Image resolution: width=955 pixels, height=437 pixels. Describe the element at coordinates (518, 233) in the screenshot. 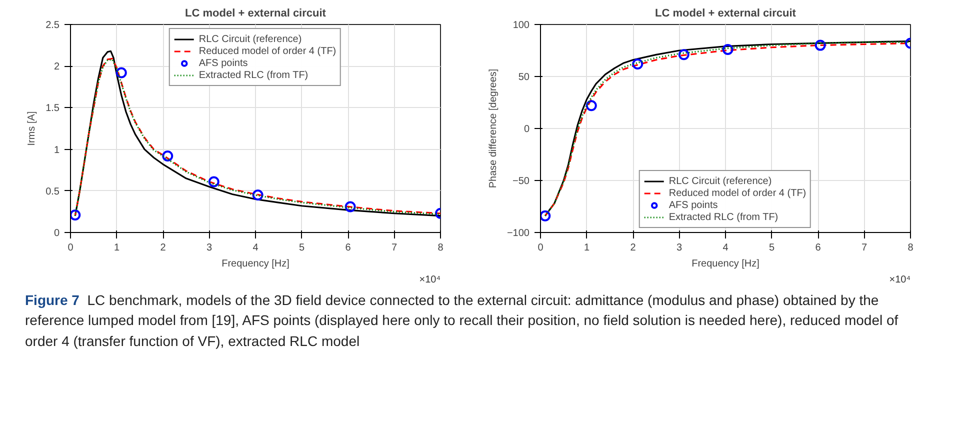

I see `y-tick-label: −100` at that location.